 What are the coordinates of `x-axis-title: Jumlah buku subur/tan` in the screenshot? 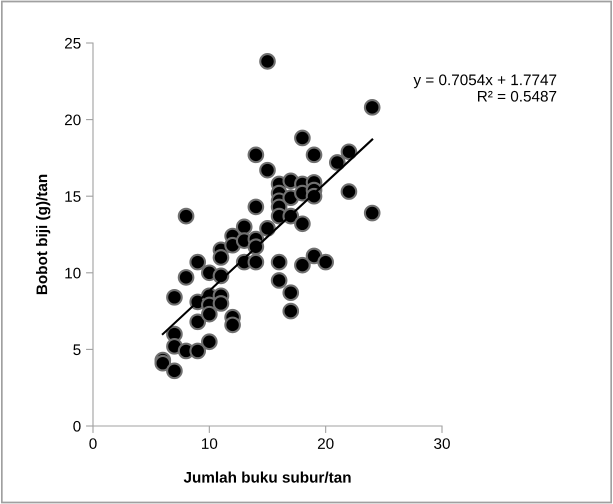 It's located at (267, 477).